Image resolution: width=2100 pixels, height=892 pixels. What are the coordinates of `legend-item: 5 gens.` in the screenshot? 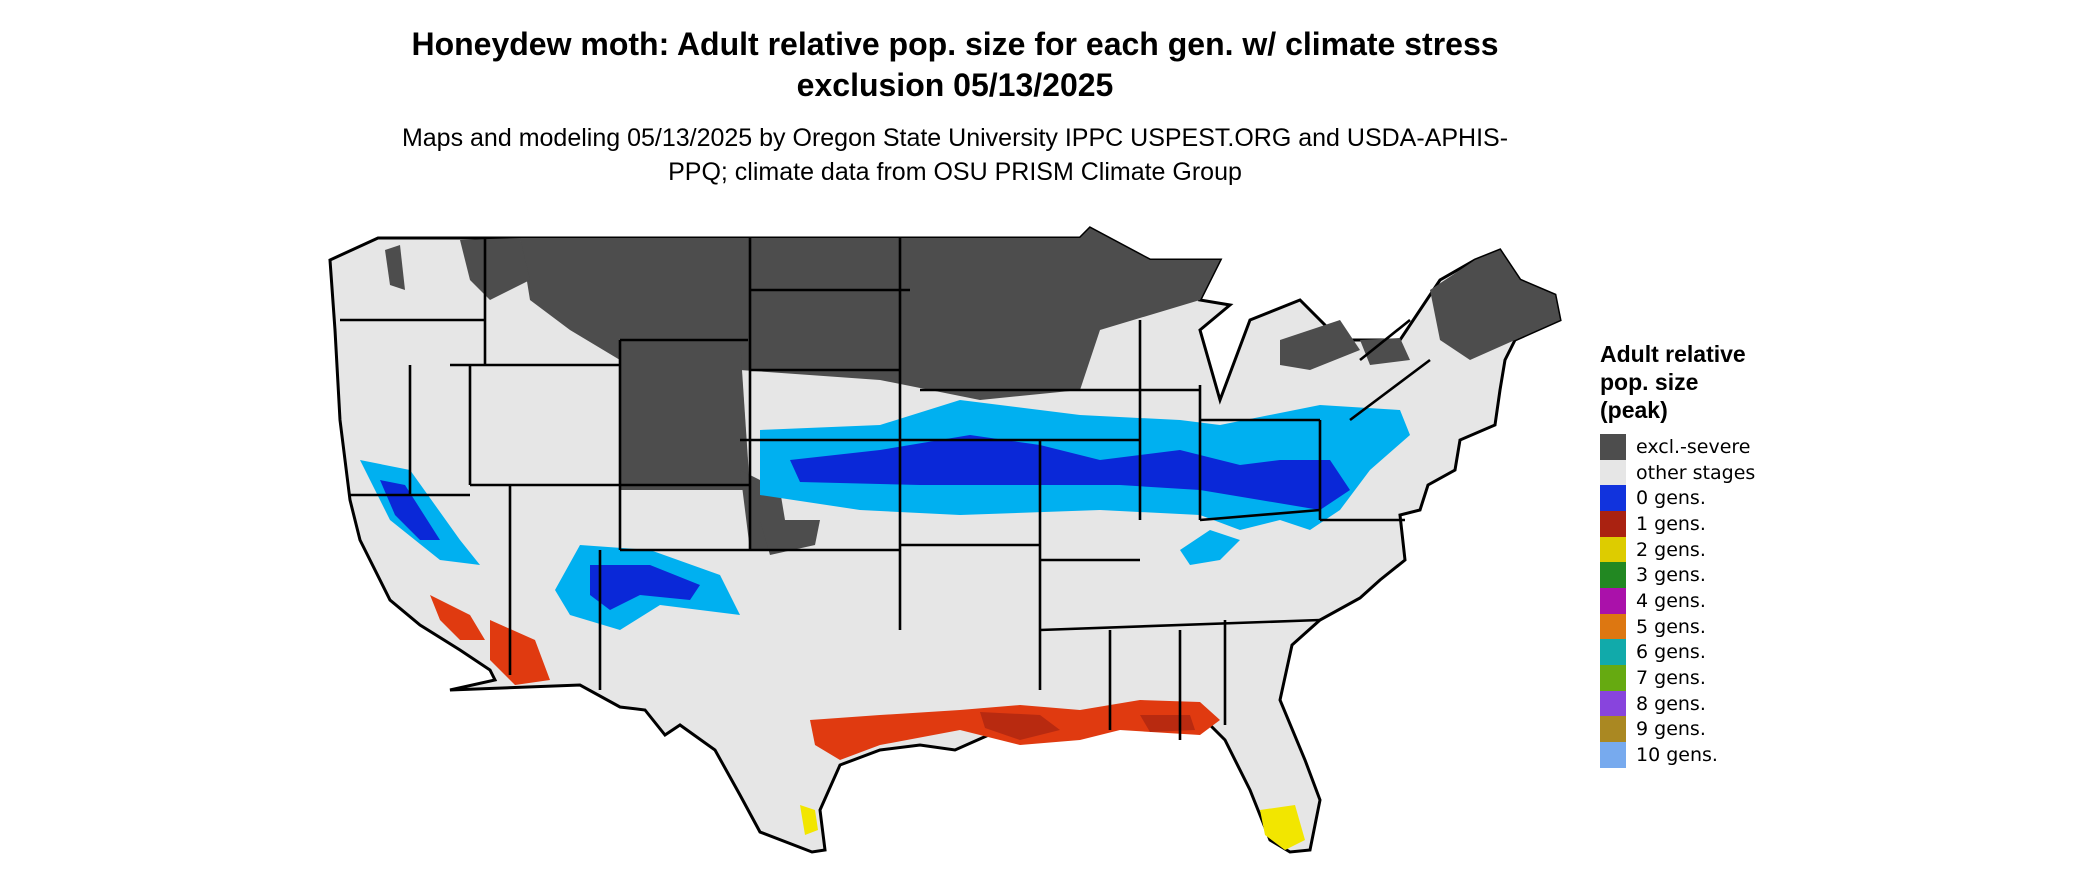 It's located at (1710, 626).